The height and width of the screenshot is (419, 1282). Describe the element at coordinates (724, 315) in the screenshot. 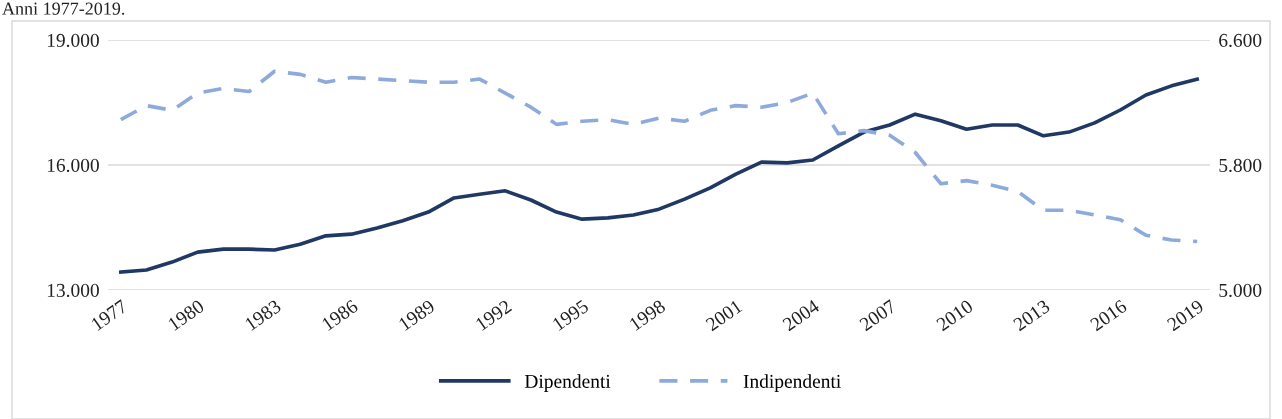

I see `x-tick-label: 2001` at that location.